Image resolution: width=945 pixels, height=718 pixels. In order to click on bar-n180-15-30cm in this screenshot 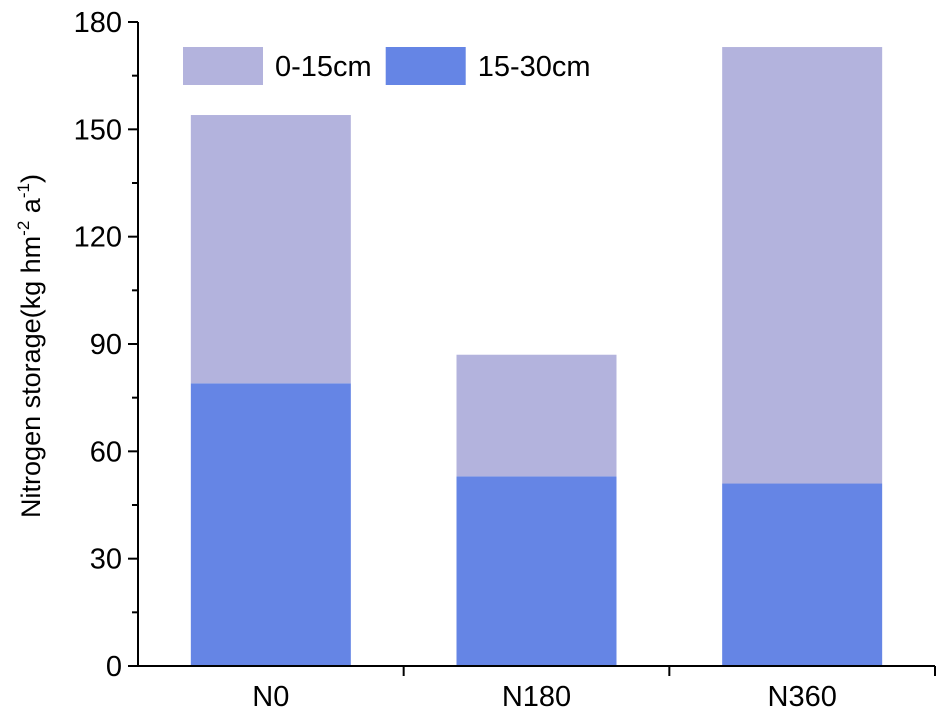, I will do `click(536, 571)`.